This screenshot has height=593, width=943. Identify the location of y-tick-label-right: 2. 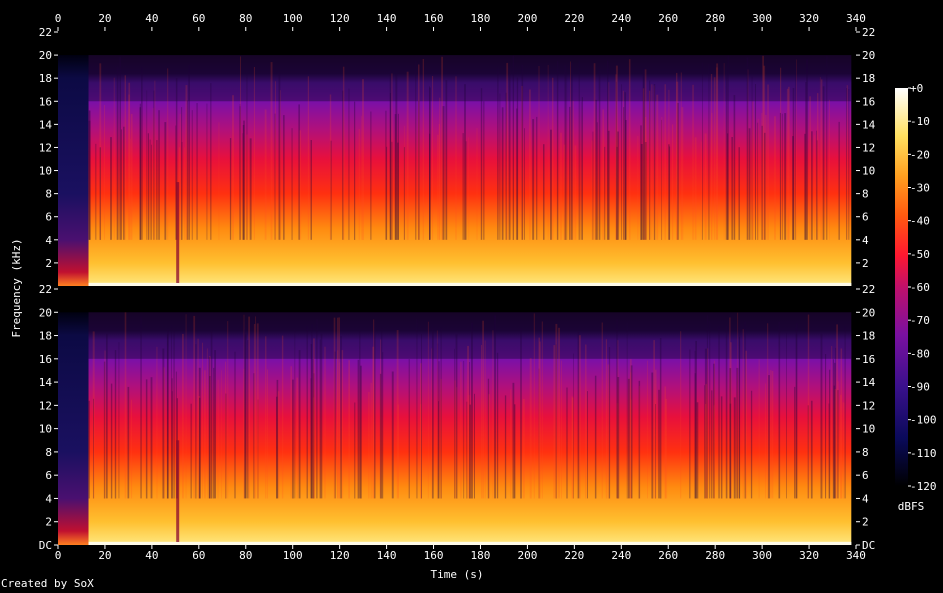
(865, 522).